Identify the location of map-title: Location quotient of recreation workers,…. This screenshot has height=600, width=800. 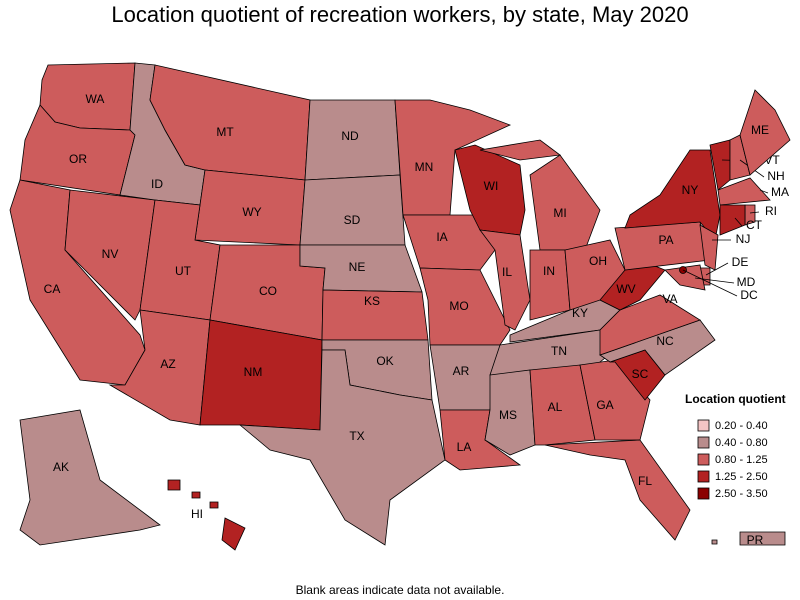
(399, 14).